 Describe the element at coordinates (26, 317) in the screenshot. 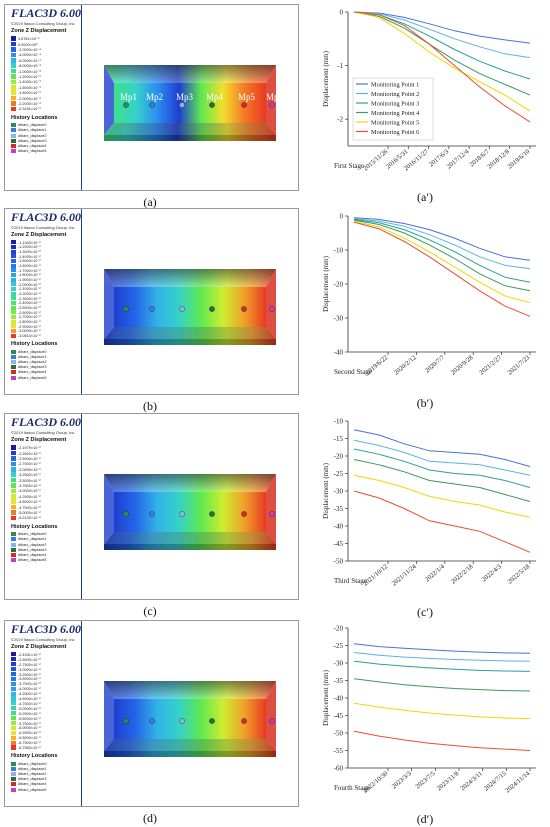

I see `legend-entry: -2.7000×10⁻²` at that location.